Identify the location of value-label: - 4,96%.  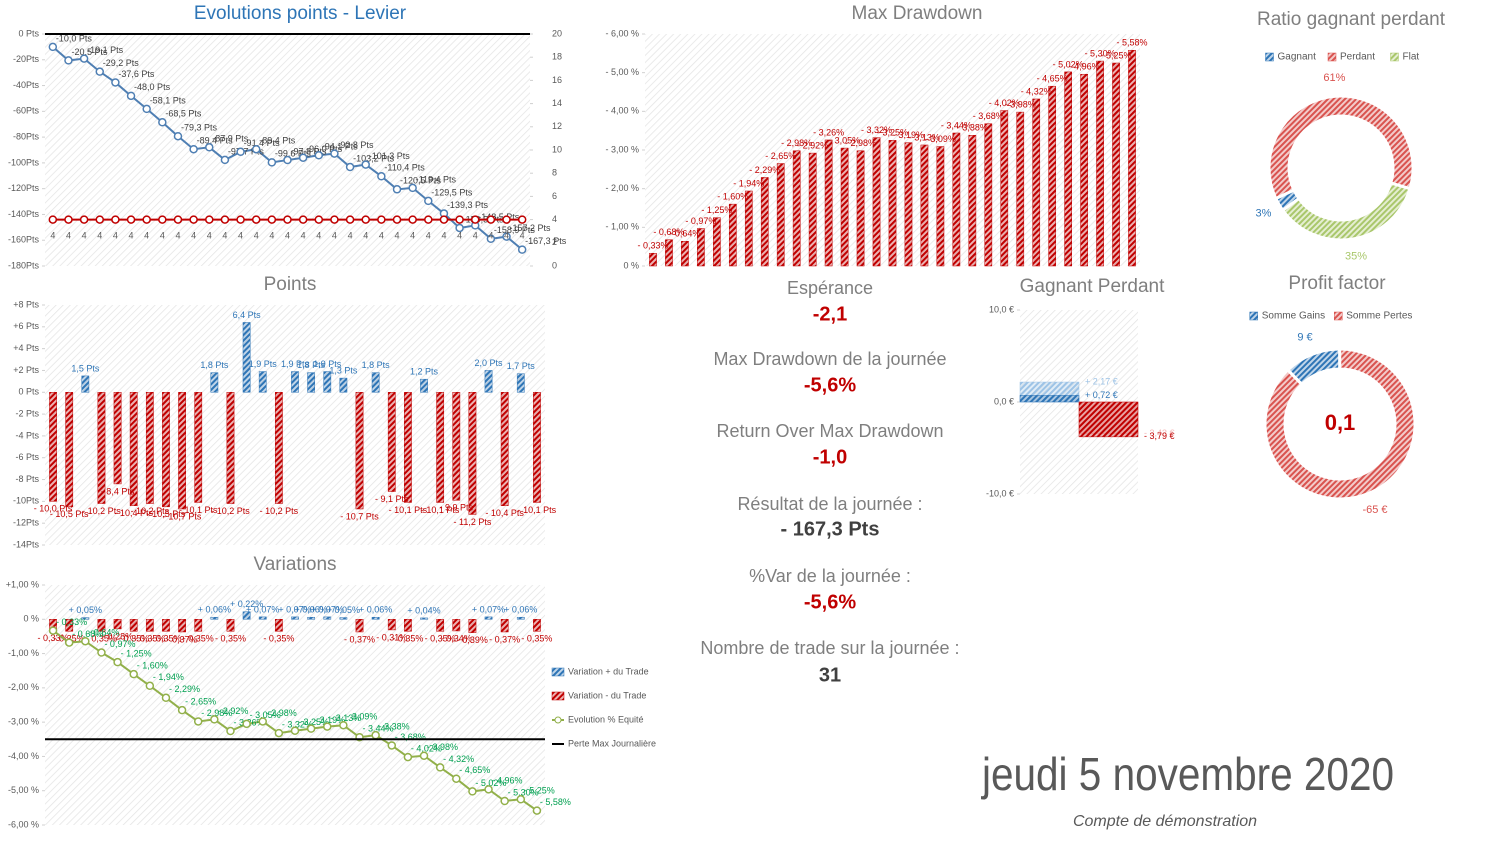
(507, 781).